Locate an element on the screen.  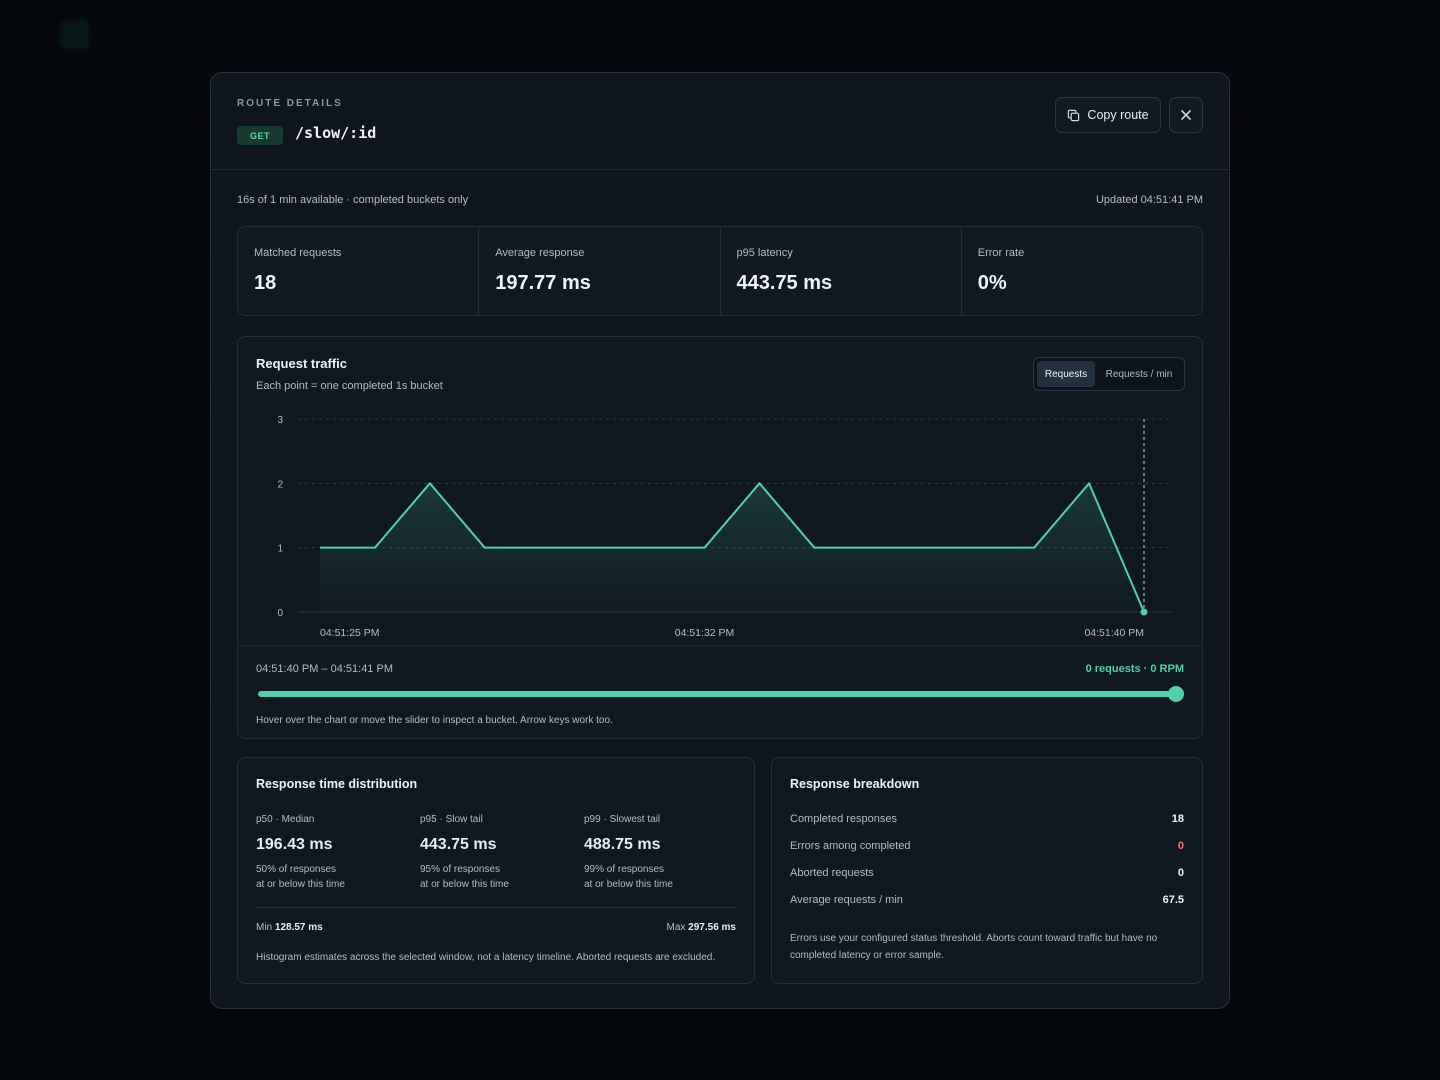
breakdown-value: 67.5 is located at coordinates (1173, 900).